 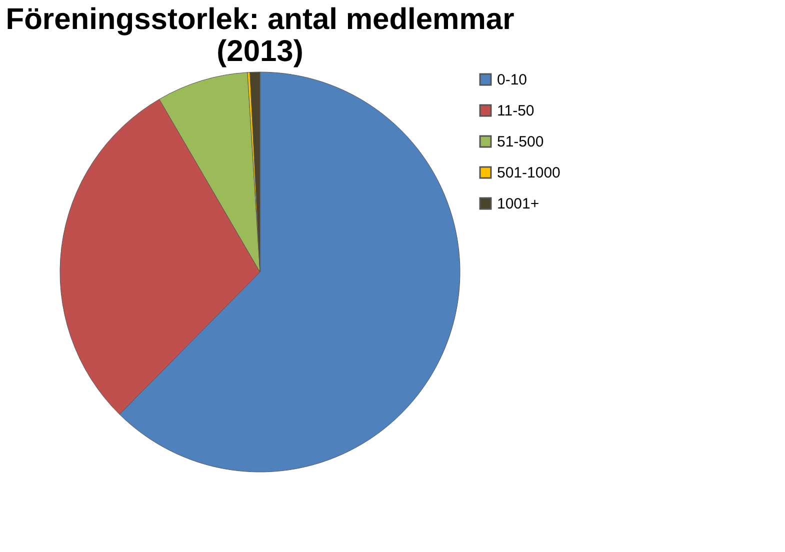 I want to click on legend-label: 501-1000, so click(x=528, y=173).